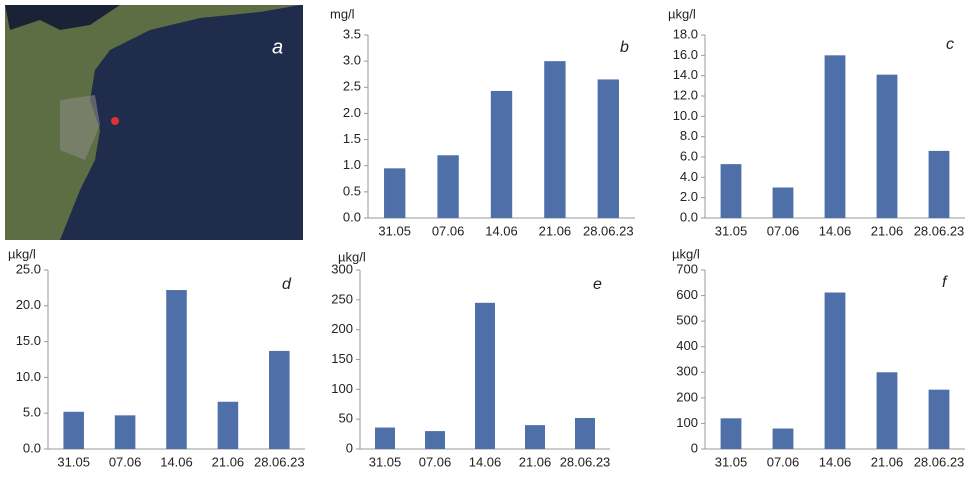 The image size is (970, 491). What do you see at coordinates (342, 298) in the screenshot?
I see `y-tick-label: 250` at bounding box center [342, 298].